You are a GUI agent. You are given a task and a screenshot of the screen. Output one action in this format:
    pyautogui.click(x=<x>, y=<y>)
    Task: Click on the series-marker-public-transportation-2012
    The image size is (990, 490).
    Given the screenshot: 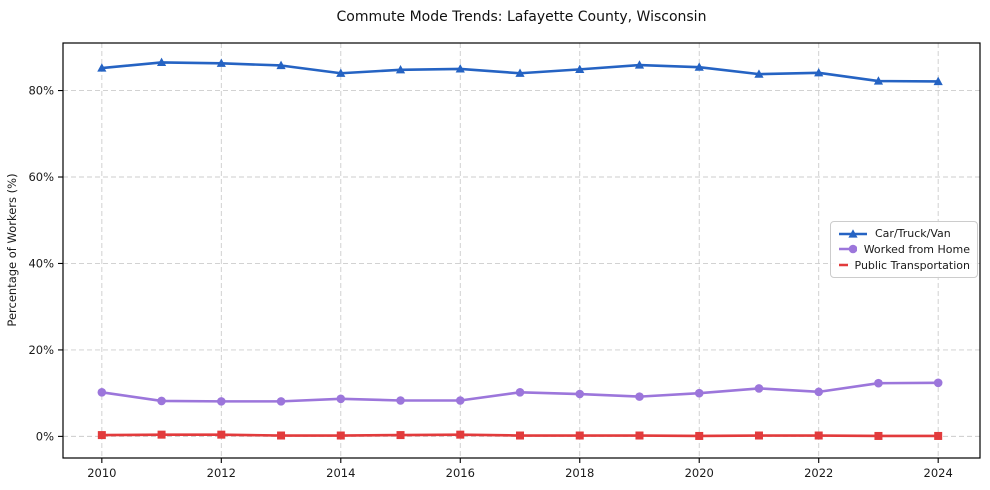 What is the action you would take?
    pyautogui.click(x=221, y=434)
    